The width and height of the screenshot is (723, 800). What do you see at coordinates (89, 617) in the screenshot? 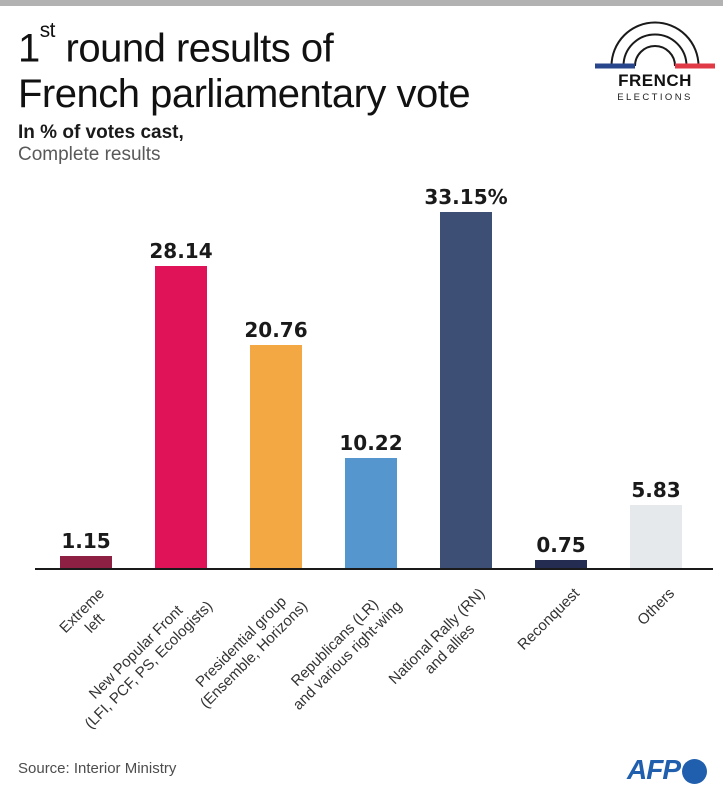
I see `category-label: Extreme left` at bounding box center [89, 617].